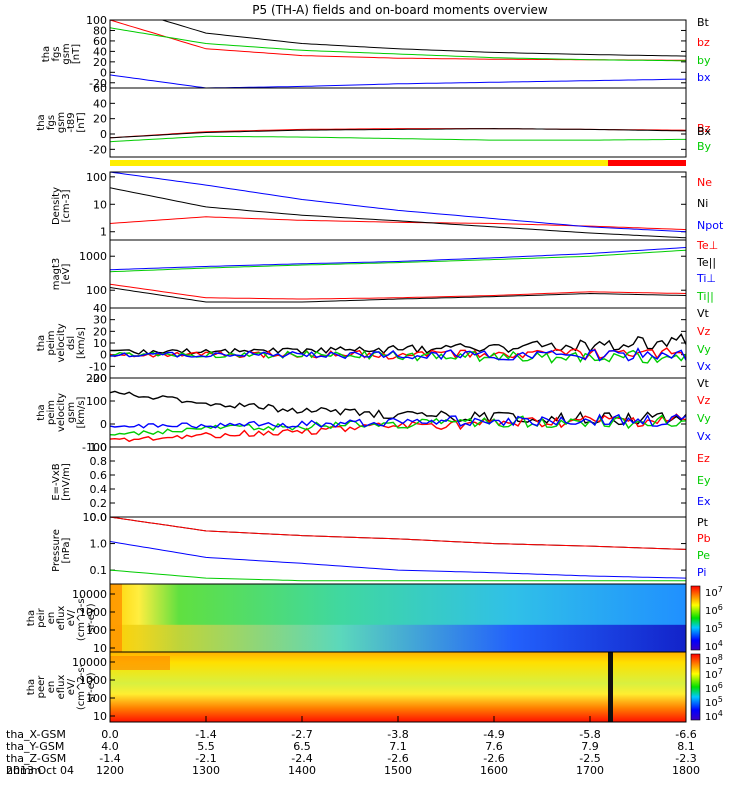 This screenshot has height=800, width=750. Describe the element at coordinates (56, 206) in the screenshot. I see `ylabel-line: Density` at that location.